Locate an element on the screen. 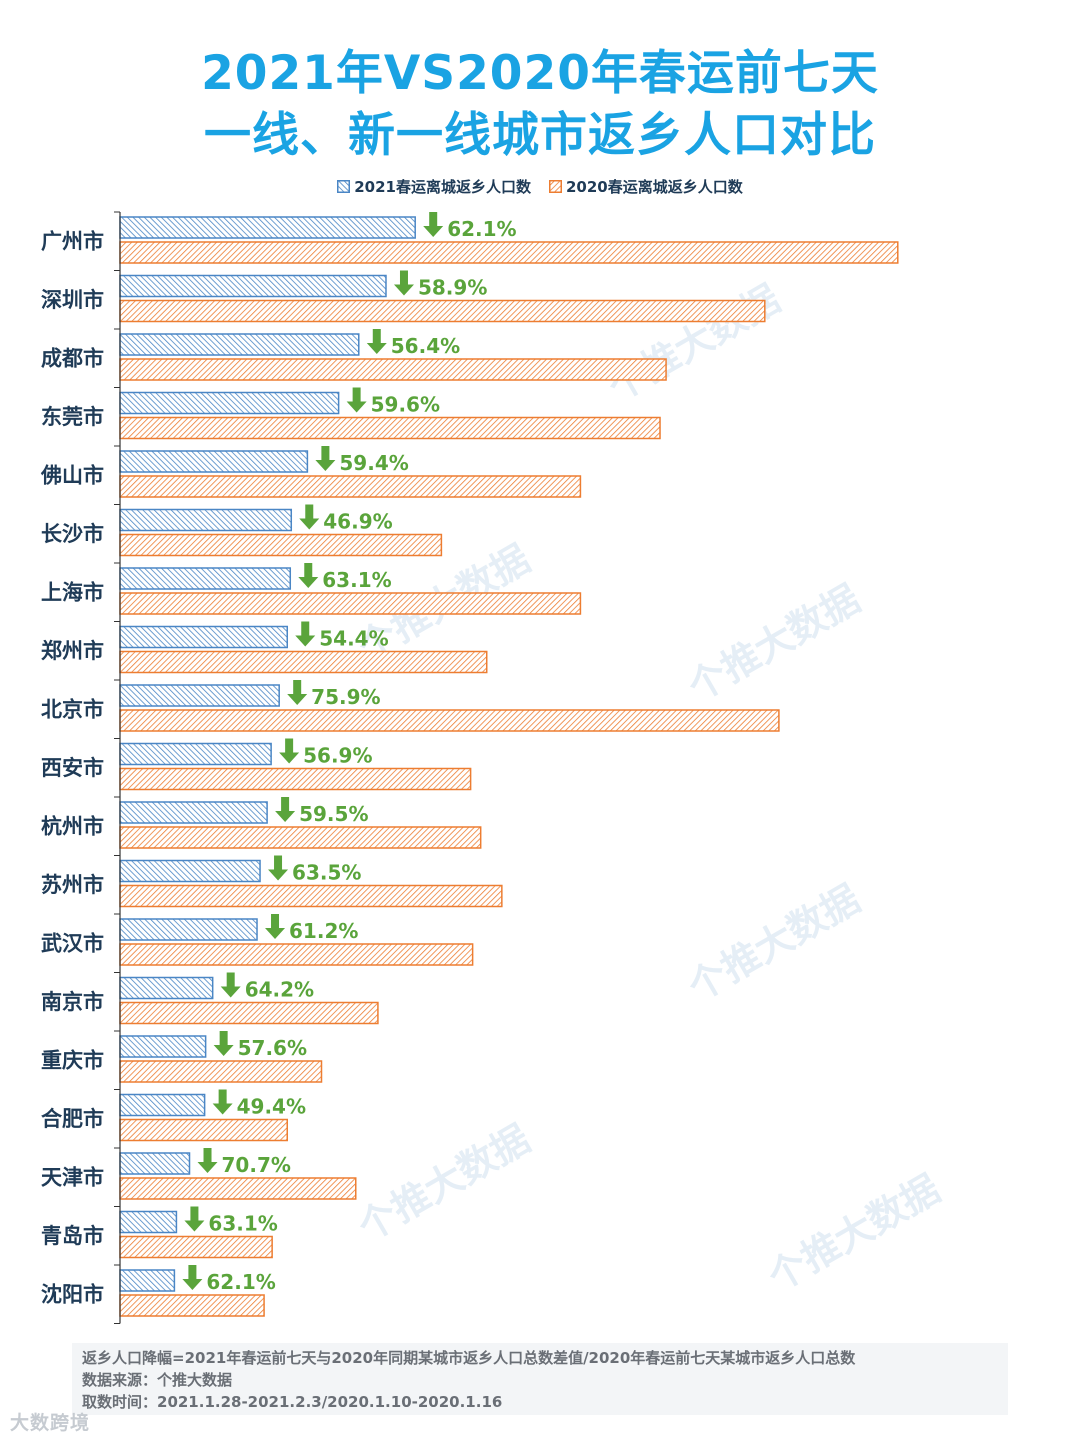 The height and width of the screenshot is (1441, 1080). category-label: 南京市 is located at coordinates (72, 1002).